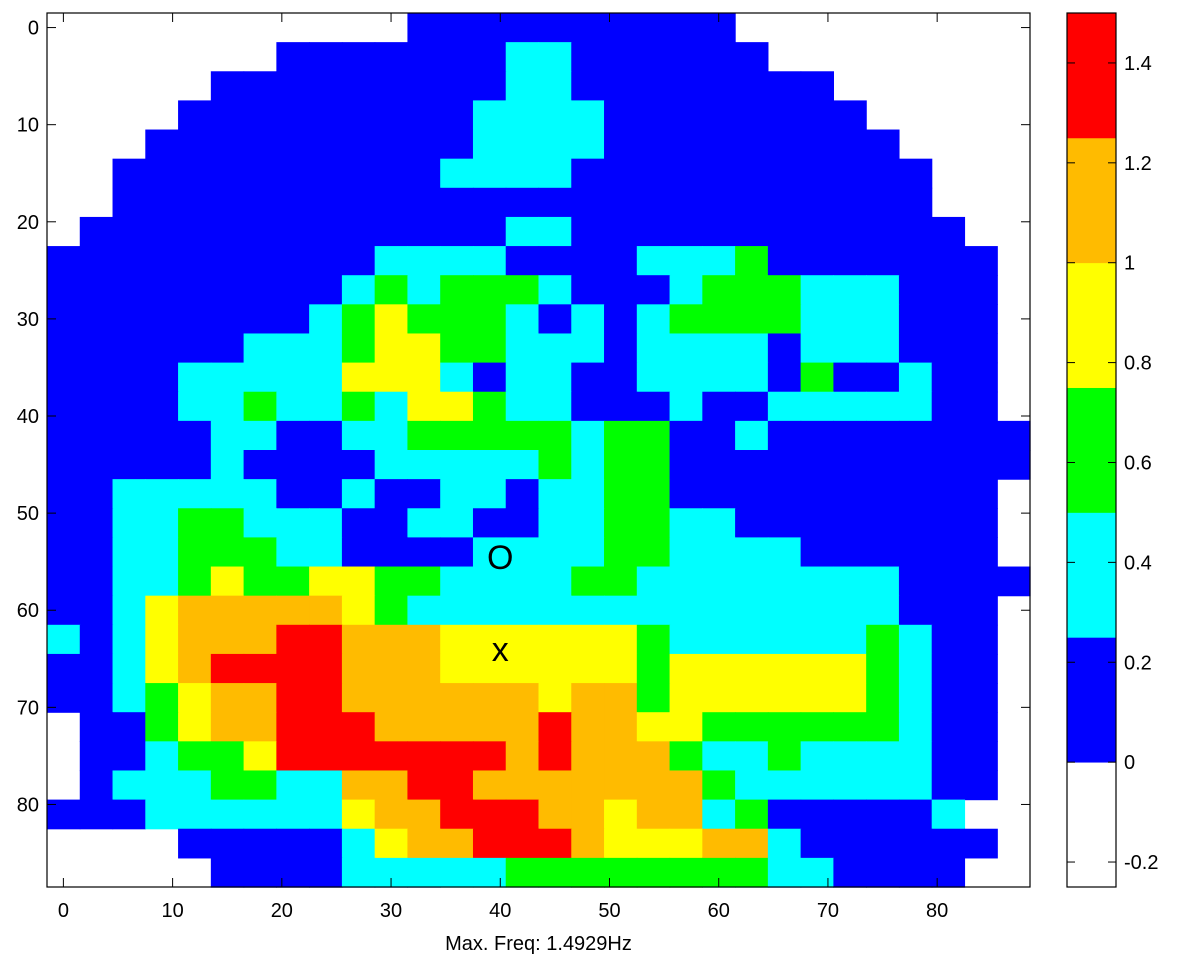 This screenshot has height=961, width=1184. Describe the element at coordinates (28, 417) in the screenshot. I see `y-tick-label: 40` at that location.